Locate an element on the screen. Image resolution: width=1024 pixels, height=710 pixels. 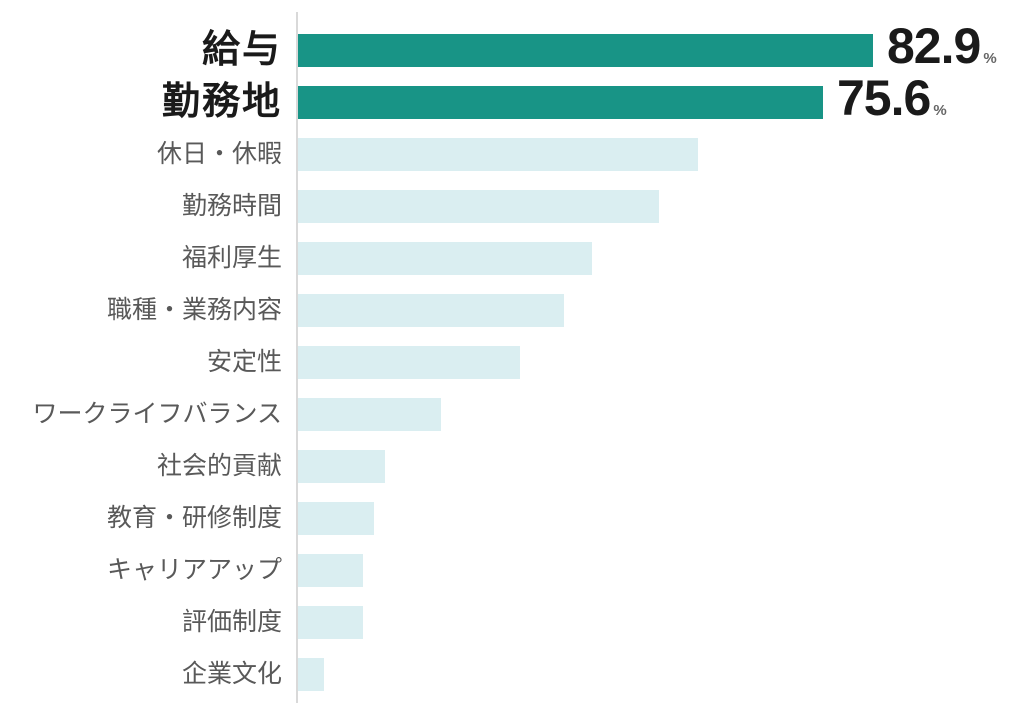
bar-row: ワークライフバランス is located at coordinates (512, 414).